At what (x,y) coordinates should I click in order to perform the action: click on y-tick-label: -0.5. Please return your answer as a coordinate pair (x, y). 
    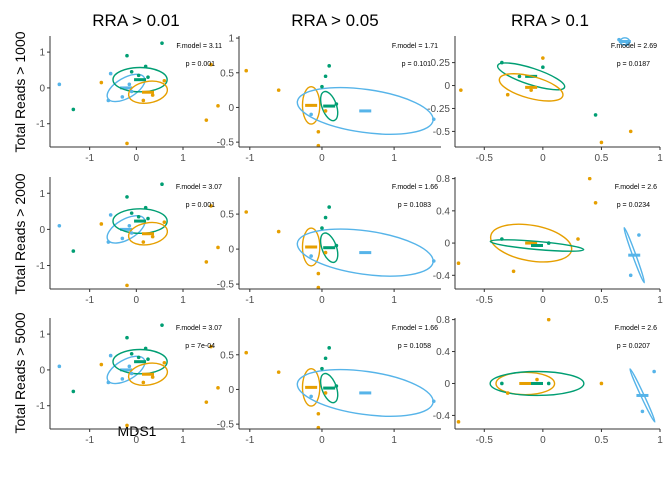
    Looking at the image, I should click on (226, 425).